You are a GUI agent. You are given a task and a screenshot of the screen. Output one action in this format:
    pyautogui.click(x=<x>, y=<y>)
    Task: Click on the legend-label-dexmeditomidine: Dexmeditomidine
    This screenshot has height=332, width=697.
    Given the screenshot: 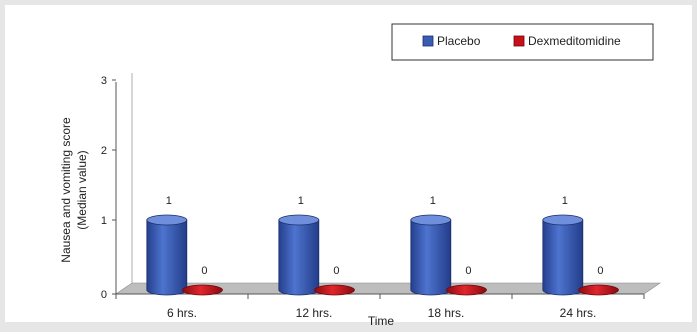 What is the action you would take?
    pyautogui.click(x=574, y=41)
    